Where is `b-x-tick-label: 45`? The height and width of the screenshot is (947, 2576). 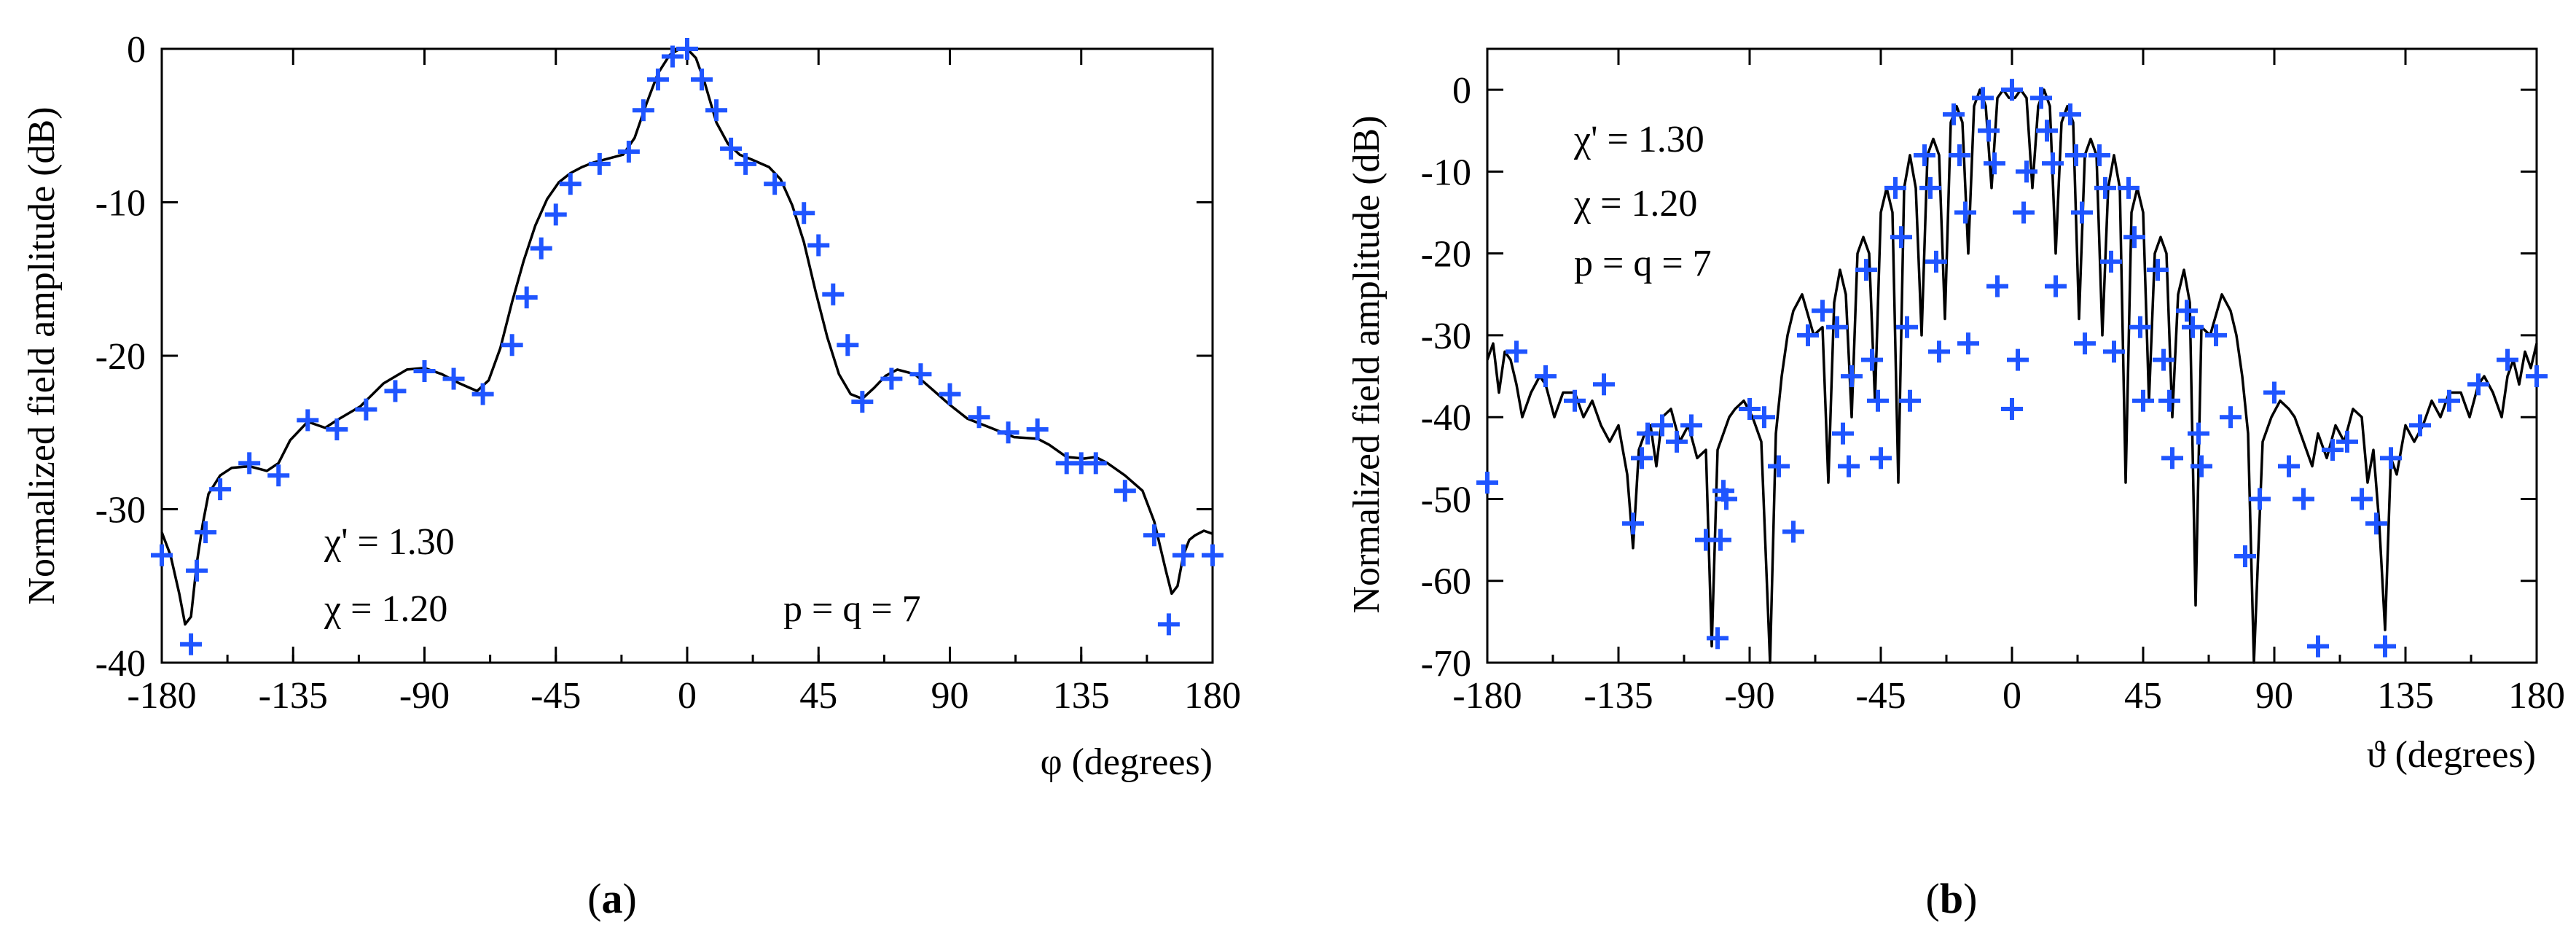 b-x-tick-label: 45 is located at coordinates (2143, 696).